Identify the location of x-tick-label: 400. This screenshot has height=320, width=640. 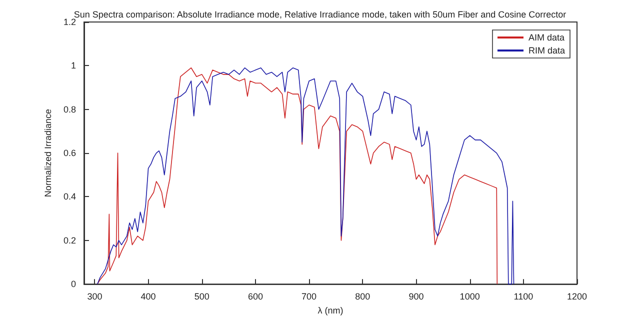
(148, 297).